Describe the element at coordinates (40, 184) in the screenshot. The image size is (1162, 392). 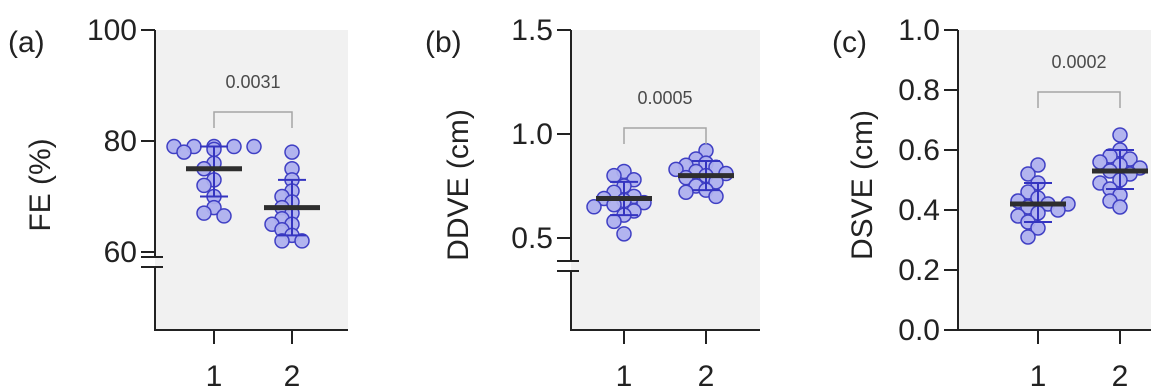
I see `y-axis-label: FE (%)` at that location.